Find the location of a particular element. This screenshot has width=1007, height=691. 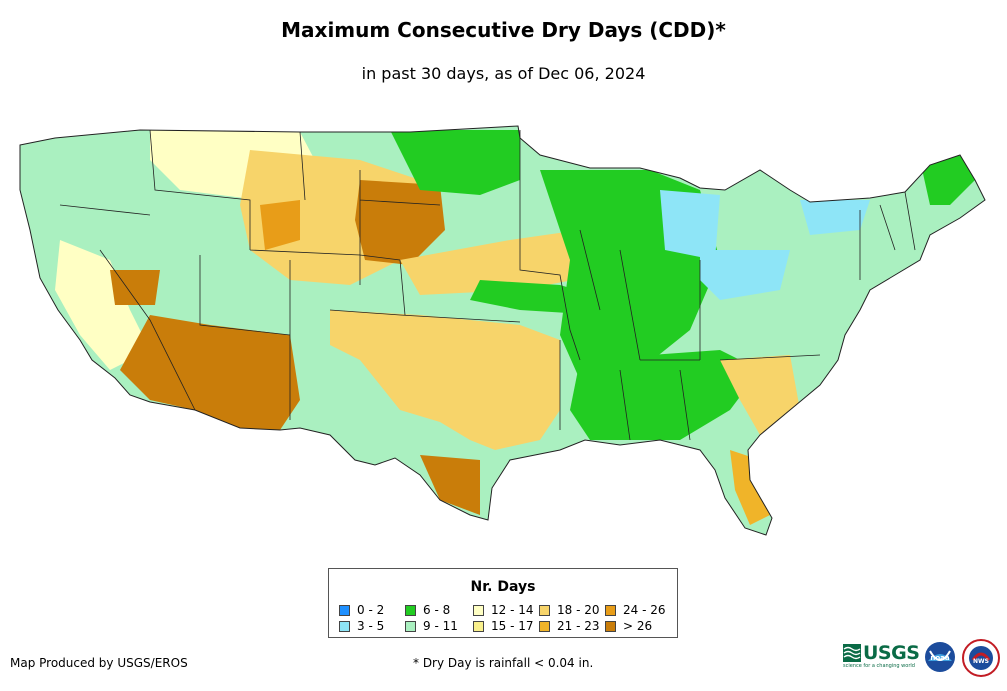

zone-carolinas is located at coordinates (760, 395).